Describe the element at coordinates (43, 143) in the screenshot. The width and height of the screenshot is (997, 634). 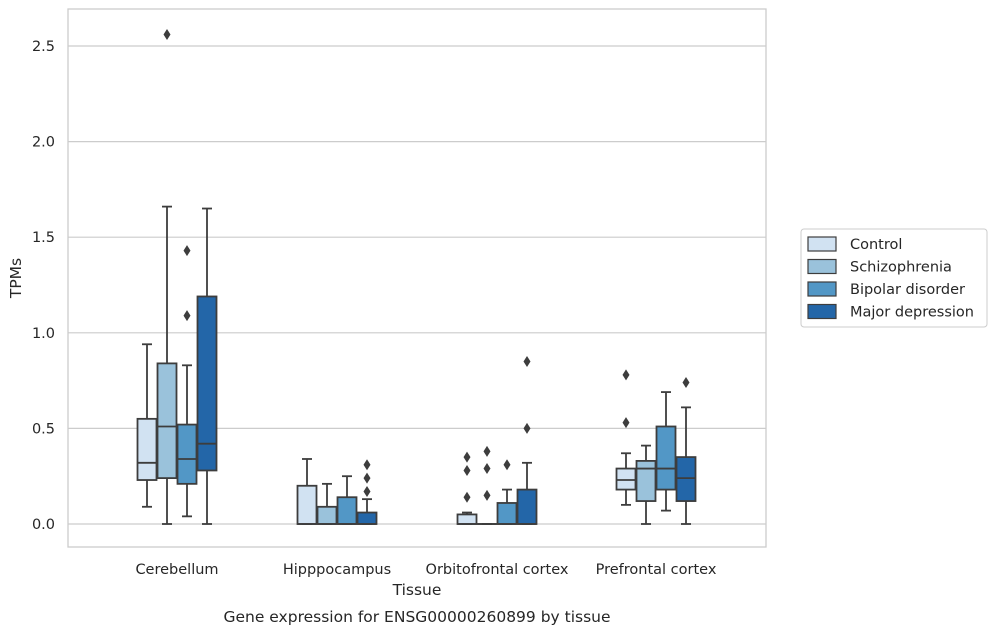
I see `y-tick-label: 2.0` at that location.